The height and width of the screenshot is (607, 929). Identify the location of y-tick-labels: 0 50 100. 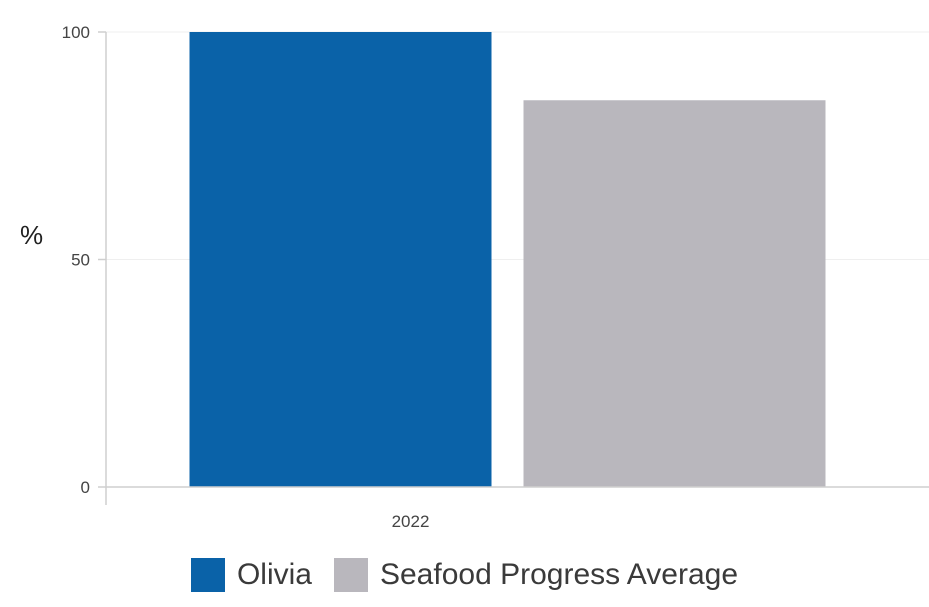
(84, 260).